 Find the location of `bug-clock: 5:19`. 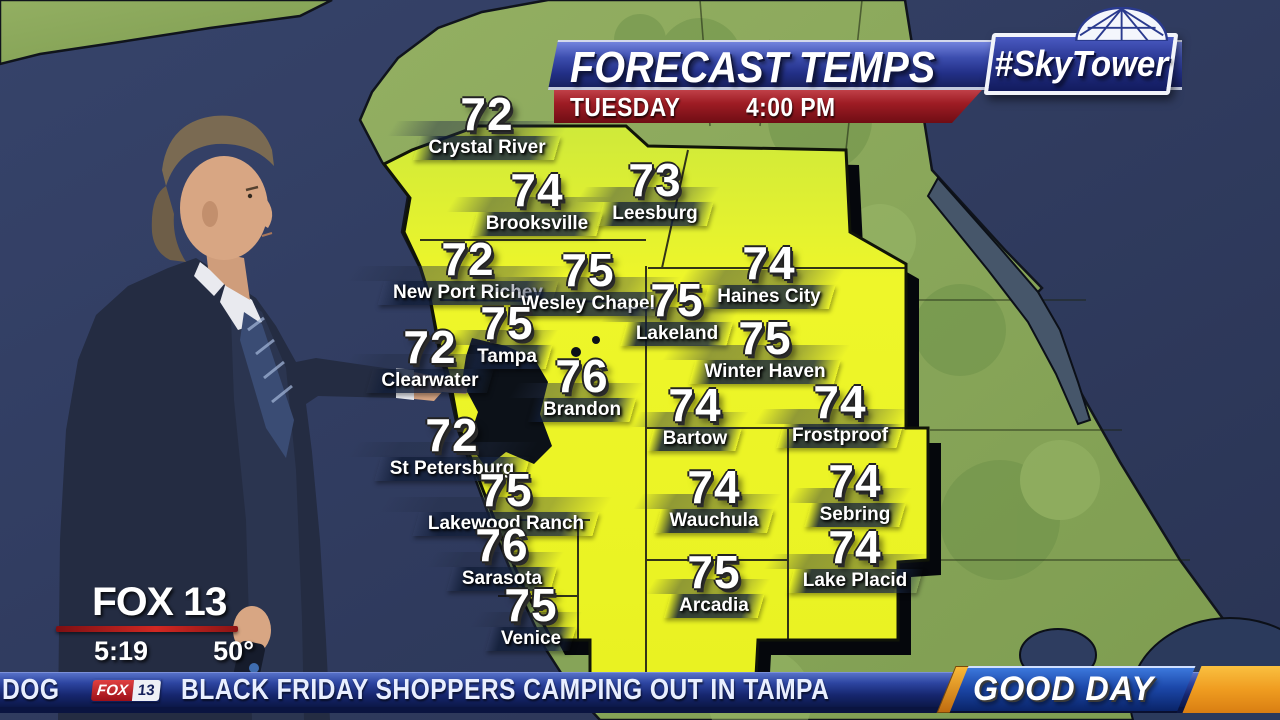

bug-clock: 5:19 is located at coordinates (121, 651).